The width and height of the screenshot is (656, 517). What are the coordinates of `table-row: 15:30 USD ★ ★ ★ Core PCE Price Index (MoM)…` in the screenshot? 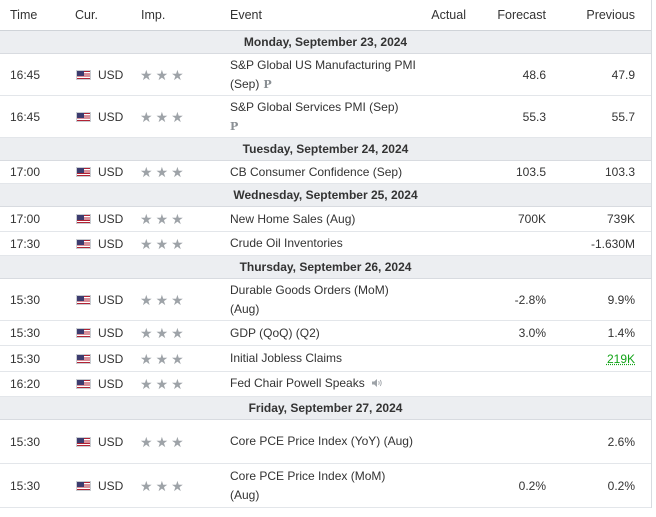 It's located at (325, 486).